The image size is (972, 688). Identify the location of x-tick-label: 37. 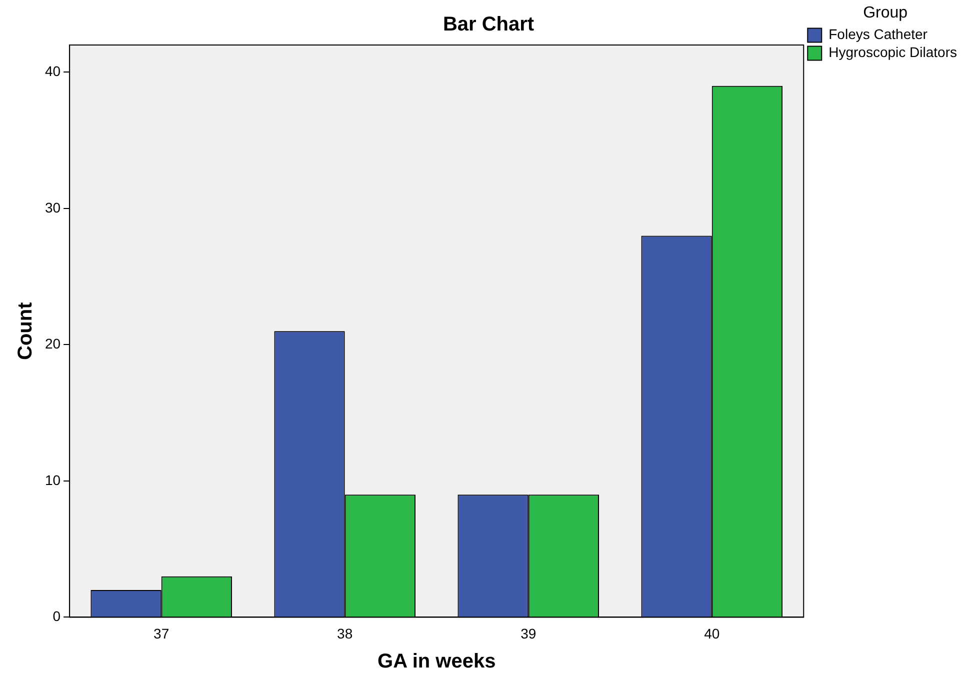
(162, 633).